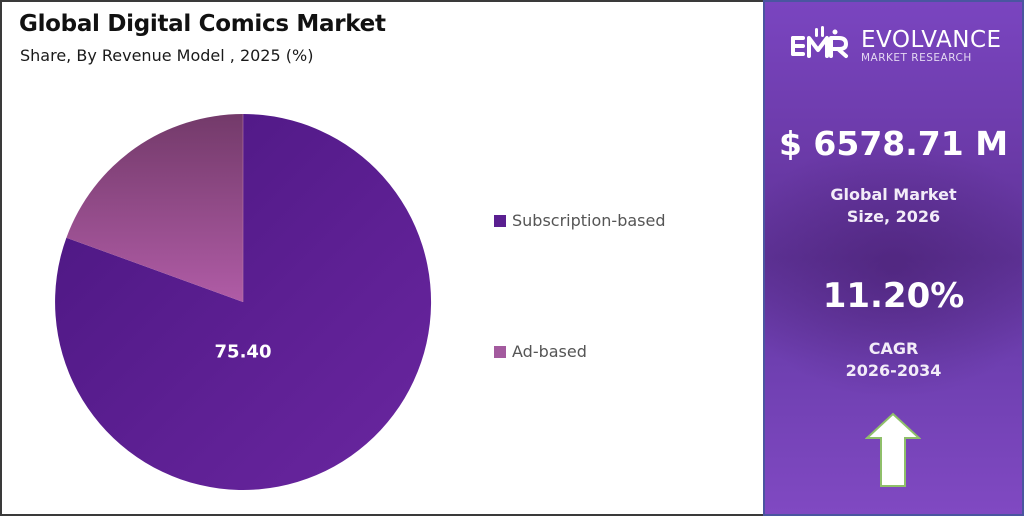  Describe the element at coordinates (155, 208) in the screenshot. I see `pie-slice-ad-based` at that location.